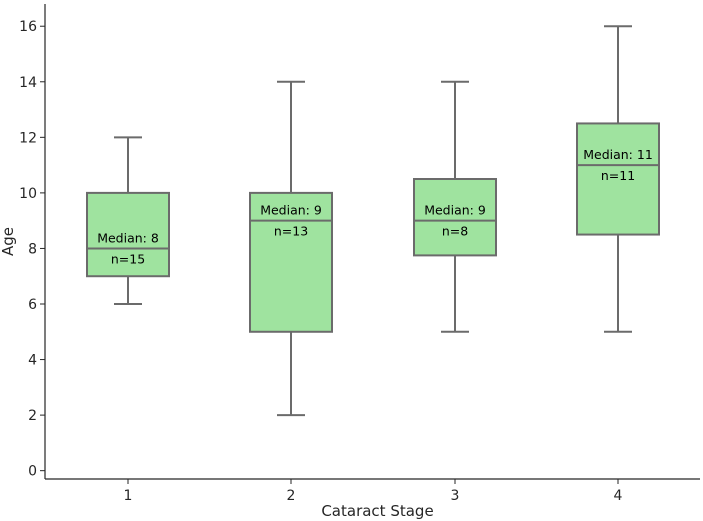 This screenshot has height=521, width=703. What do you see at coordinates (618, 496) in the screenshot?
I see `x-tick-label: 4` at bounding box center [618, 496].